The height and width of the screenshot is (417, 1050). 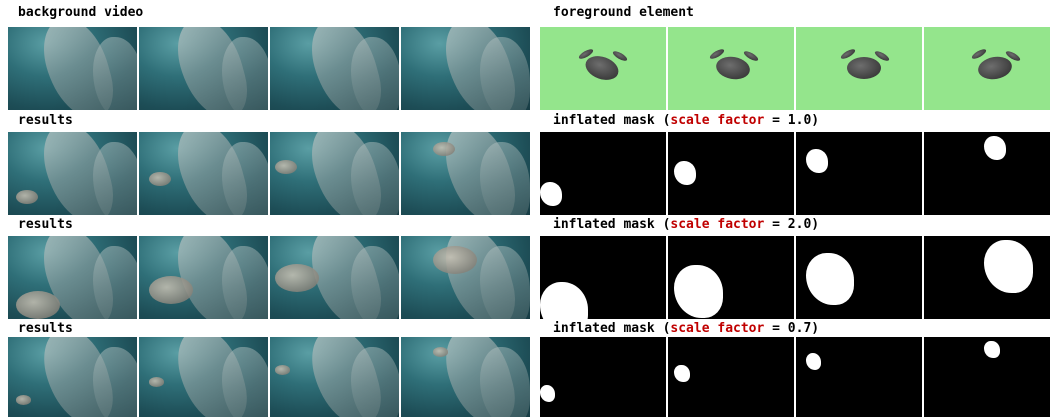 I want to click on label-text: foreground element, so click(x=623, y=12).